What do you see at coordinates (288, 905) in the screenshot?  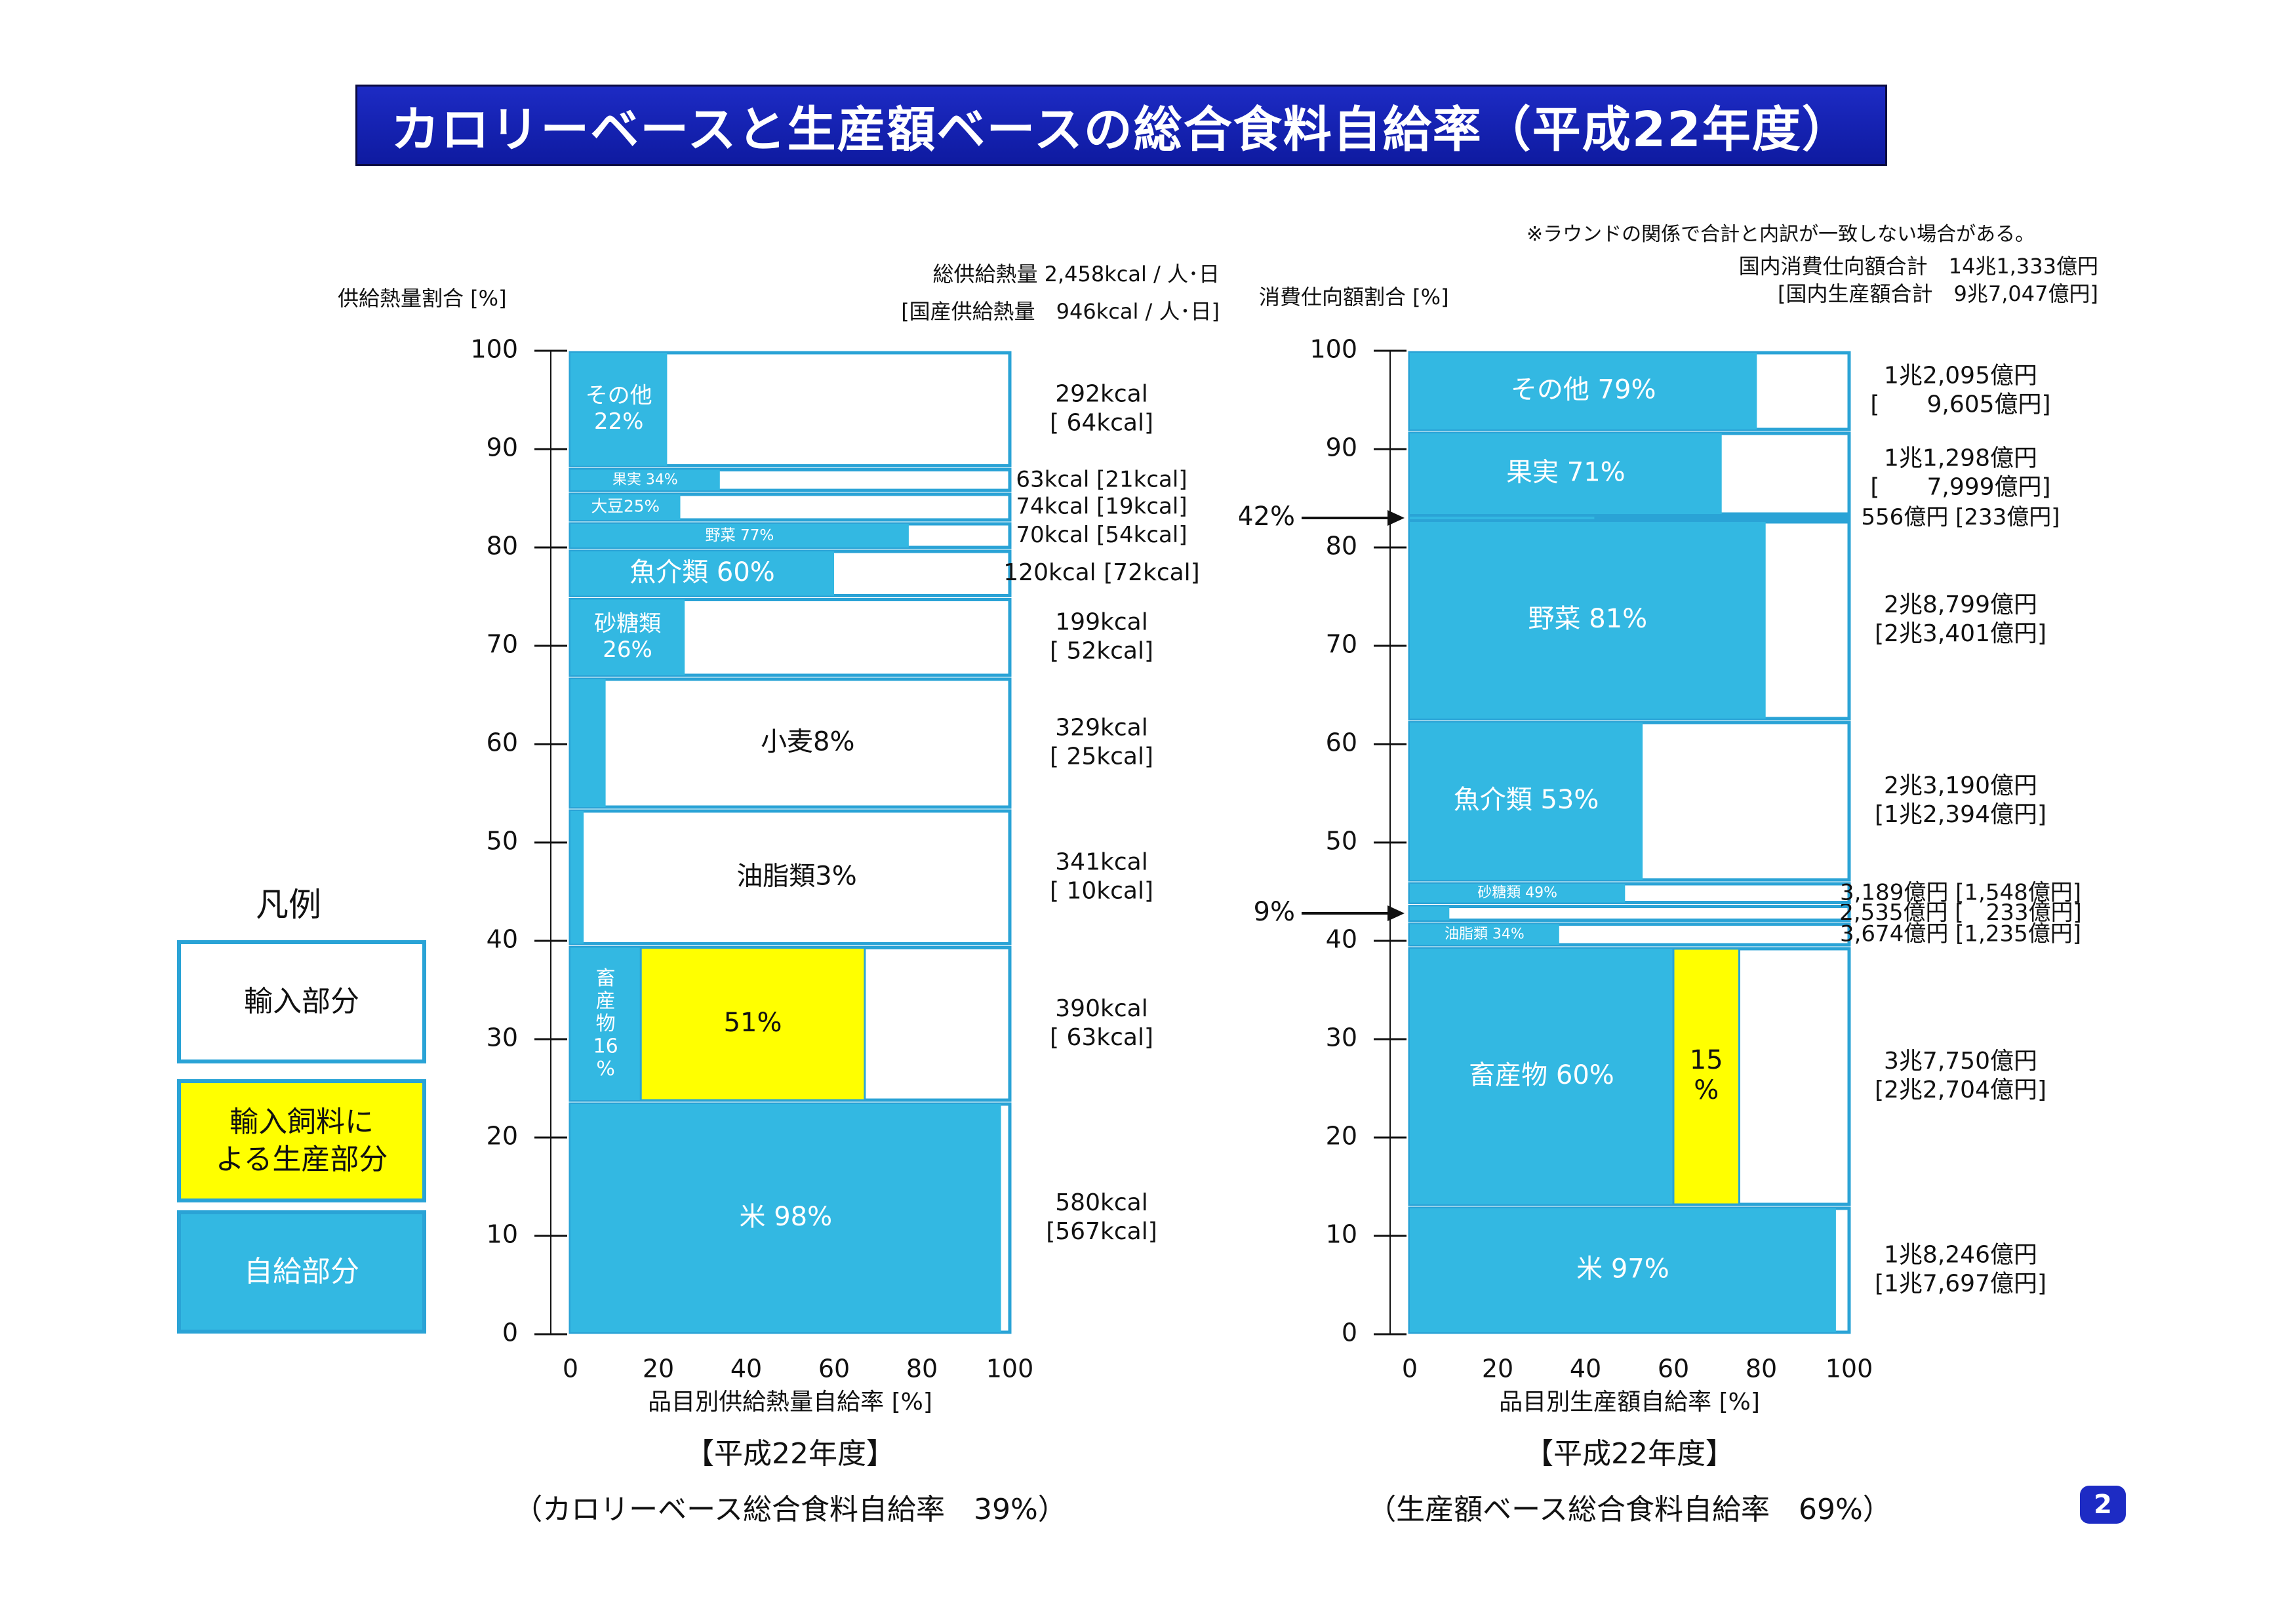 I see `legend-title: 凡例` at bounding box center [288, 905].